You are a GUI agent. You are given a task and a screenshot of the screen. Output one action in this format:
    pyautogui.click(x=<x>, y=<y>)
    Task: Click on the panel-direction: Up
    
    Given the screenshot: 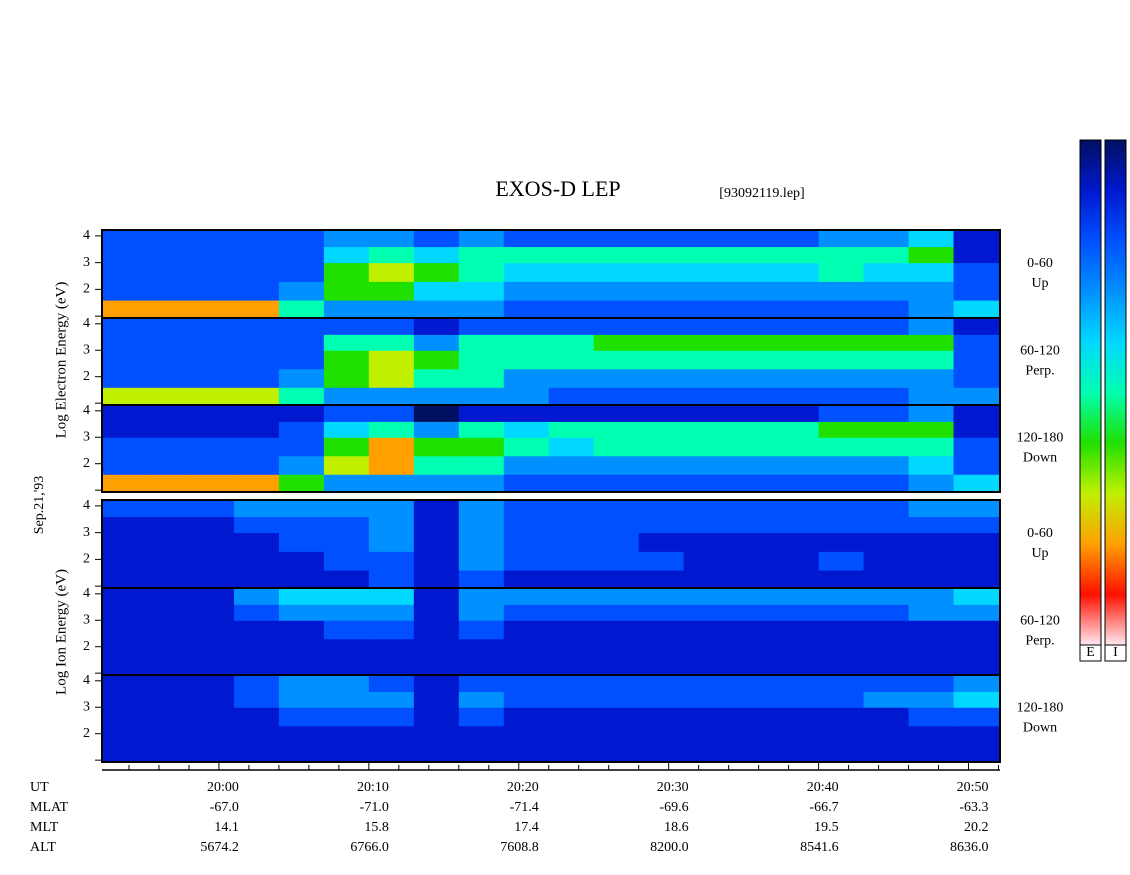 What is the action you would take?
    pyautogui.click(x=1039, y=553)
    